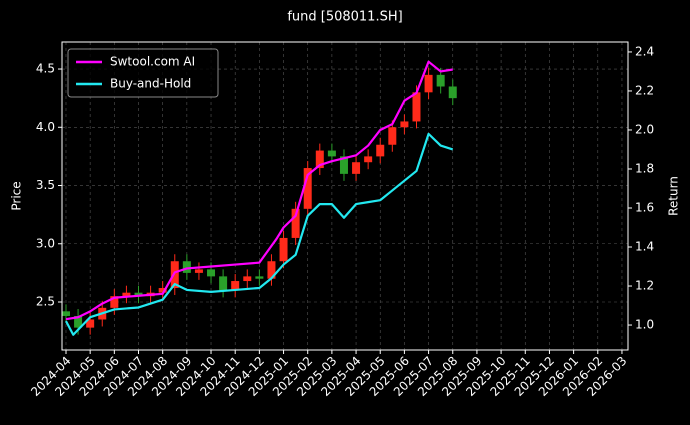 This screenshot has height=425, width=690. Describe the element at coordinates (644, 286) in the screenshot. I see `y2-tick-label: 1.2` at that location.